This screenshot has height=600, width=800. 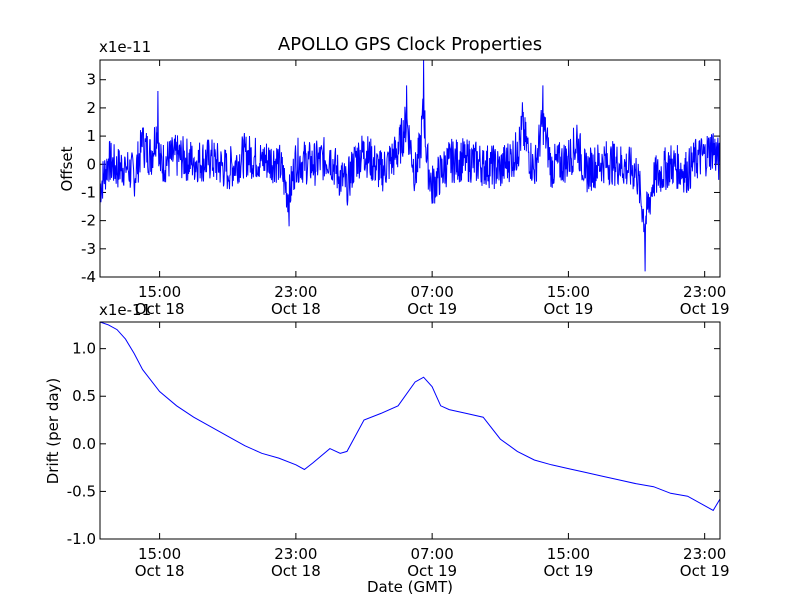 I want to click on drift-x-tick-time: 07:00, so click(x=432, y=554).